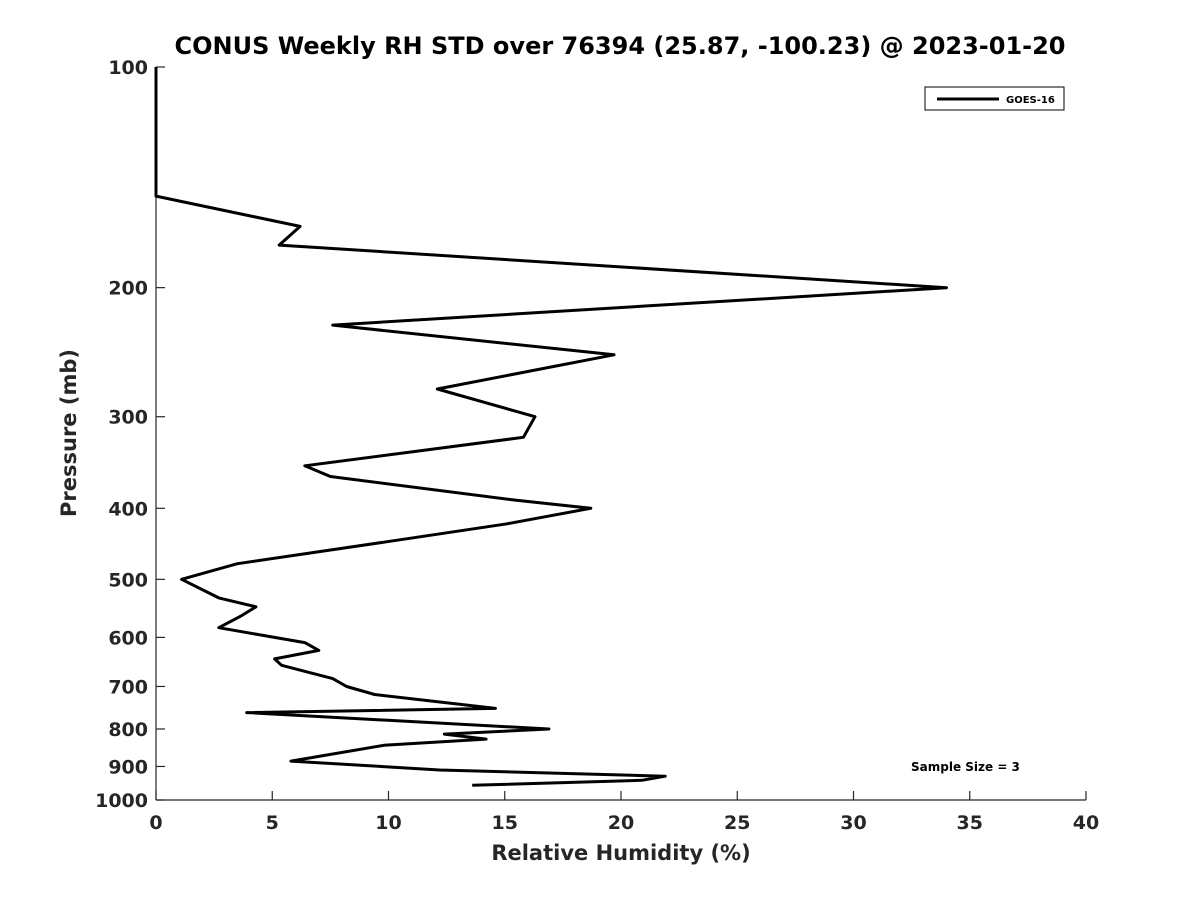 The height and width of the screenshot is (900, 1200). Describe the element at coordinates (965, 767) in the screenshot. I see `sample-size-annotation: Sample Size = 3` at that location.